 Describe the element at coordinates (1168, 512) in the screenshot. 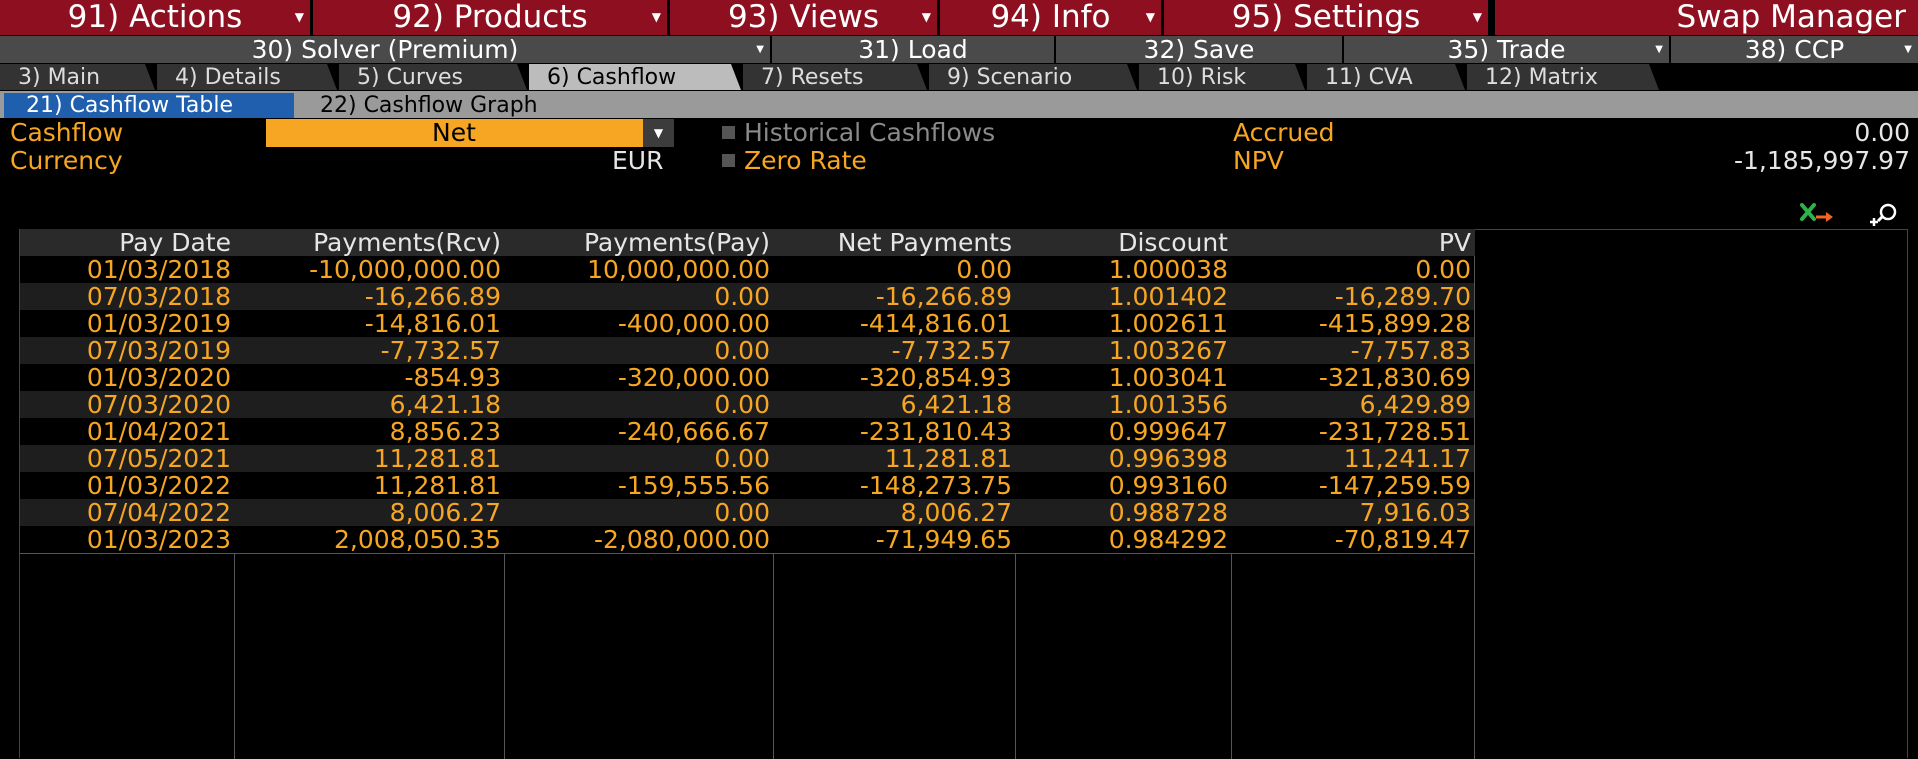

I see `cell-discount: 0.988728` at that location.